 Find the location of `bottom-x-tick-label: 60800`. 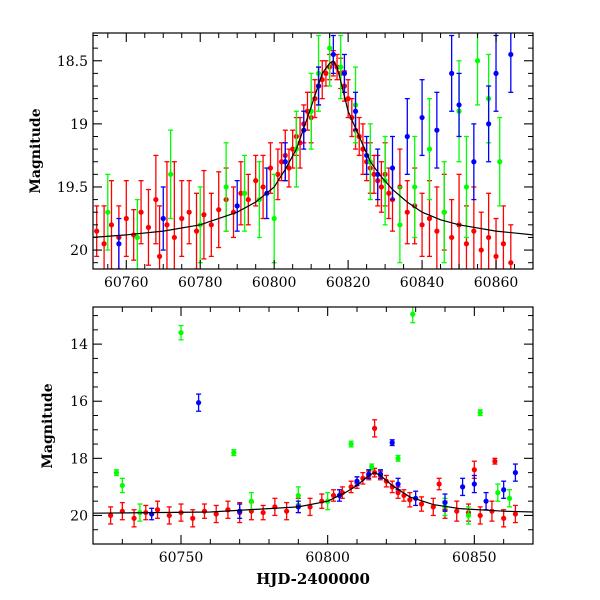

bottom-x-tick-label: 60800 is located at coordinates (327, 558).